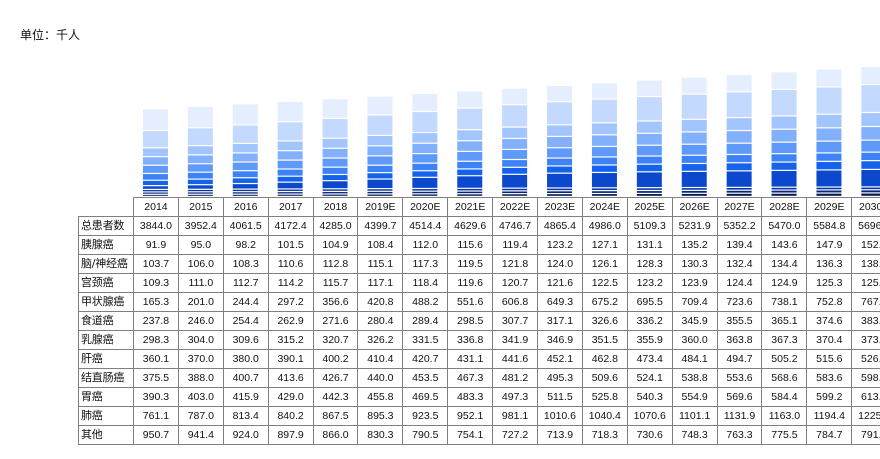 This screenshot has width=880, height=459. I want to click on table-cell: 320.7, so click(335, 340).